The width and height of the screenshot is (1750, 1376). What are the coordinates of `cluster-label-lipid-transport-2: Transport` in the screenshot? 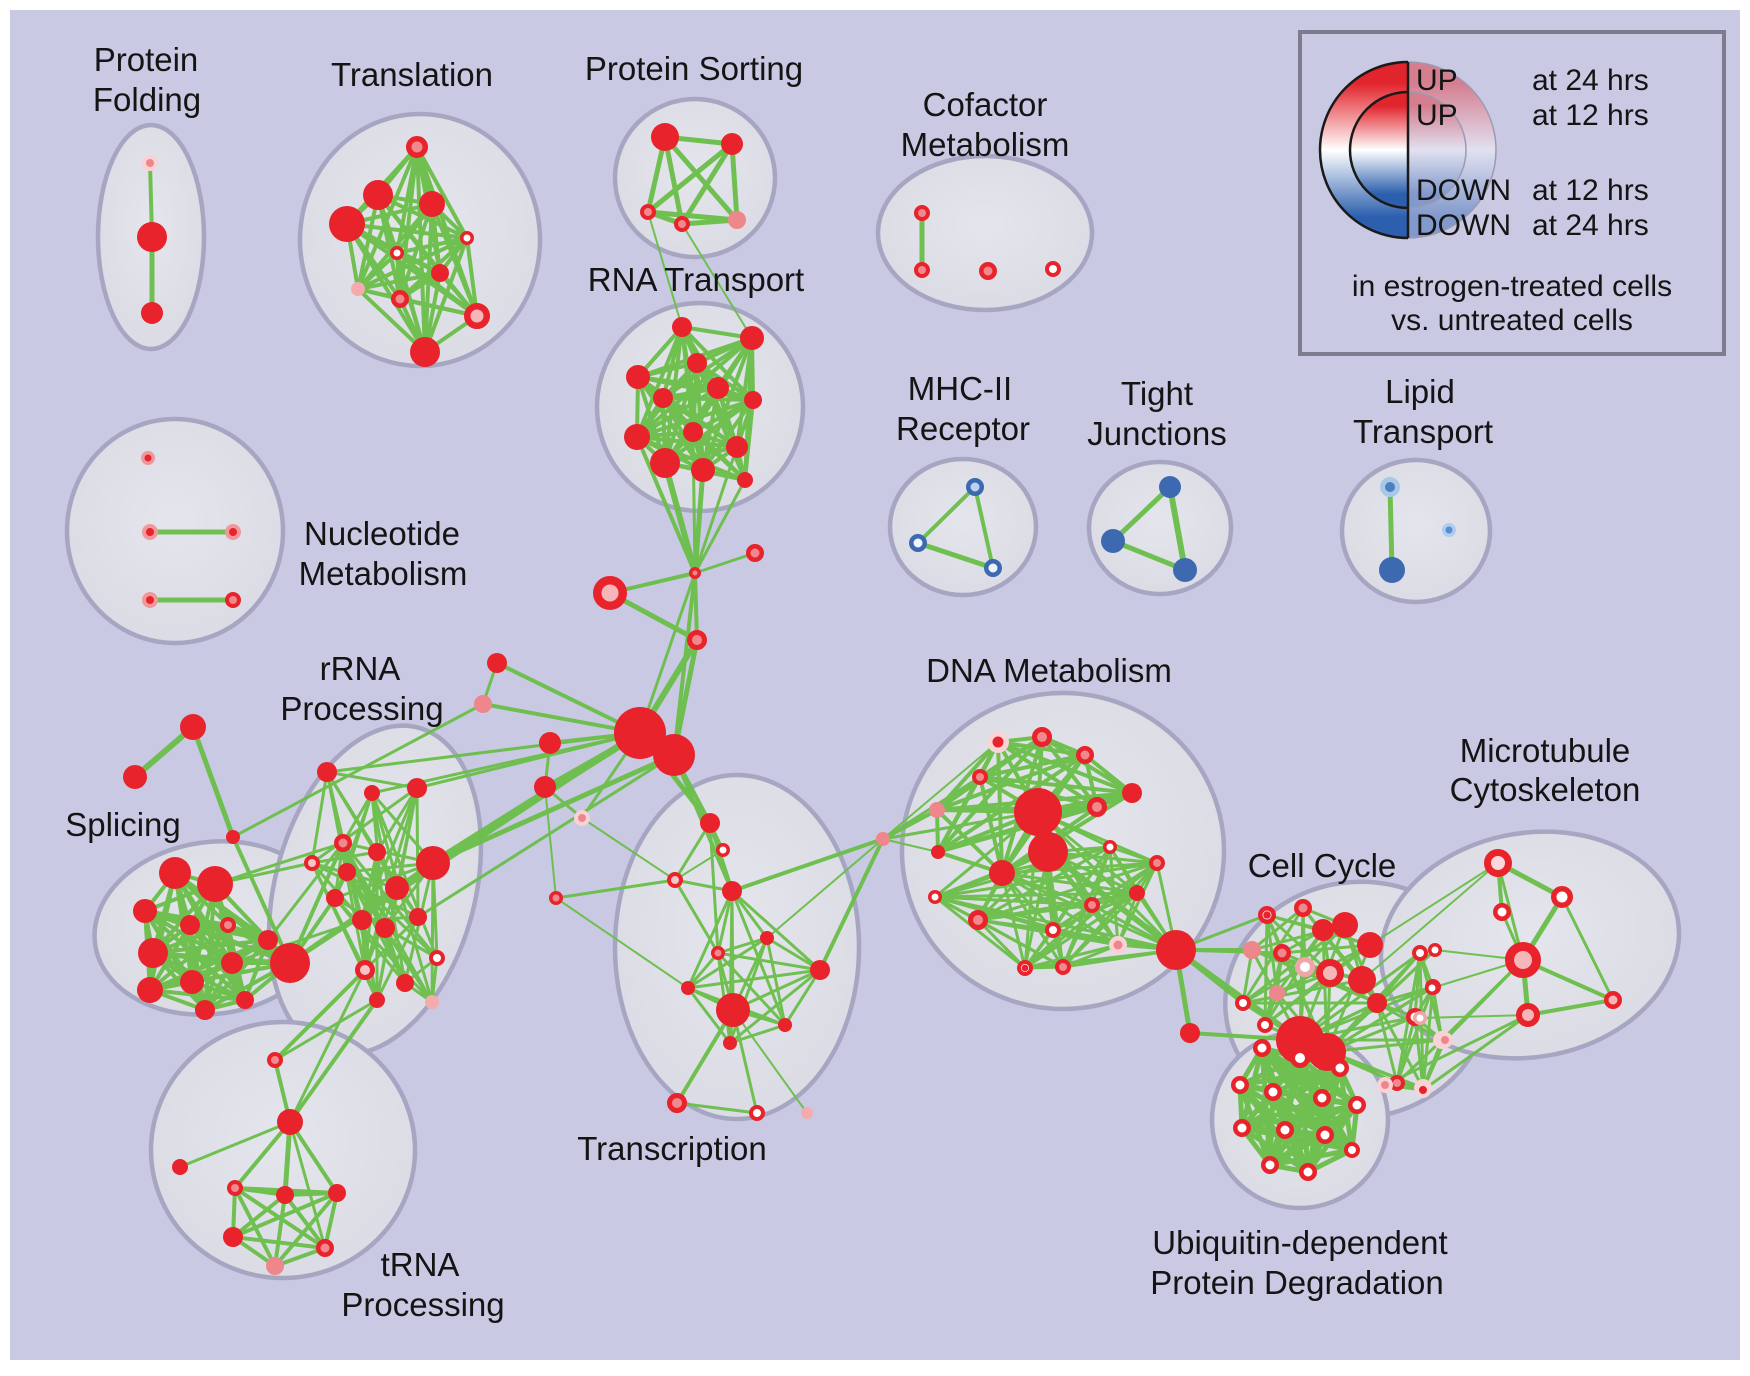 It's located at (1423, 431).